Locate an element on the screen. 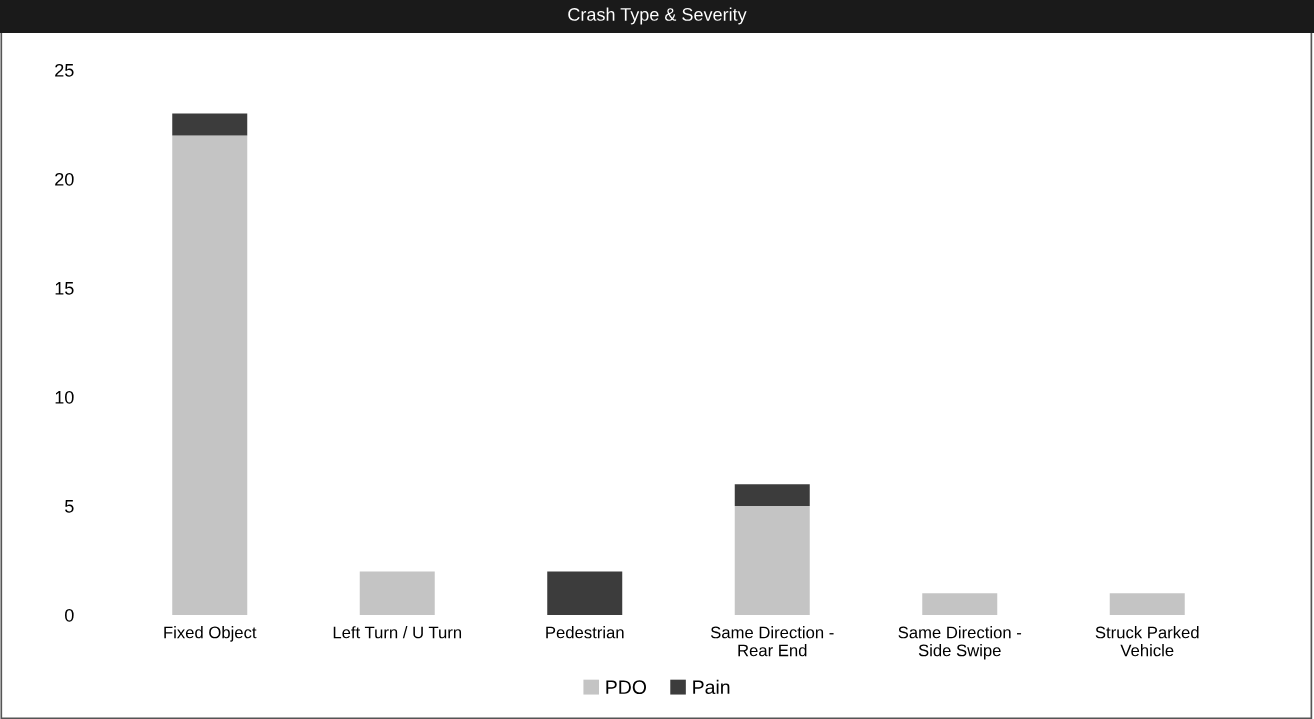 Image resolution: width=1314 pixels, height=719 pixels. y-tick-label: 5 is located at coordinates (69, 506).